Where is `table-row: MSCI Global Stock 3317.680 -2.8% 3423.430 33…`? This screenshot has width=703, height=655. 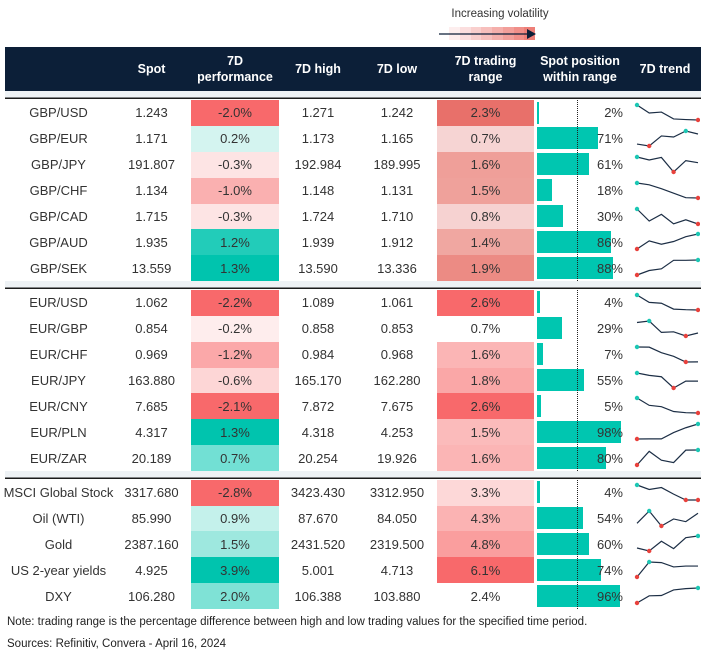 table-row: MSCI Global Stock 3317.680 -2.8% 3423.430 33… is located at coordinates (352, 492).